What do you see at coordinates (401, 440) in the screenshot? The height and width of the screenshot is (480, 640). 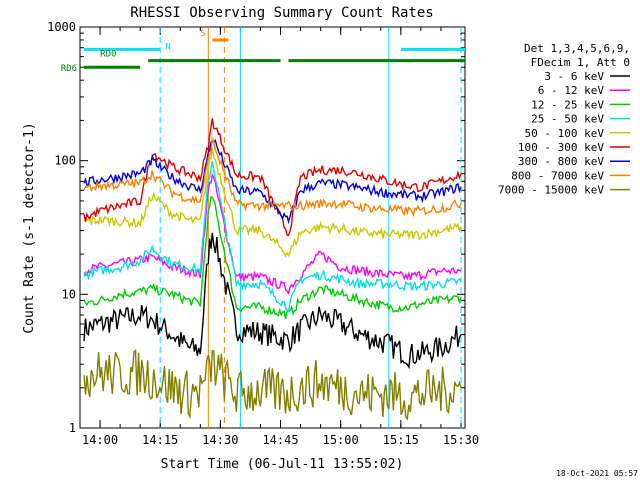 I see `x-tick-label: 15:15` at bounding box center [401, 440].